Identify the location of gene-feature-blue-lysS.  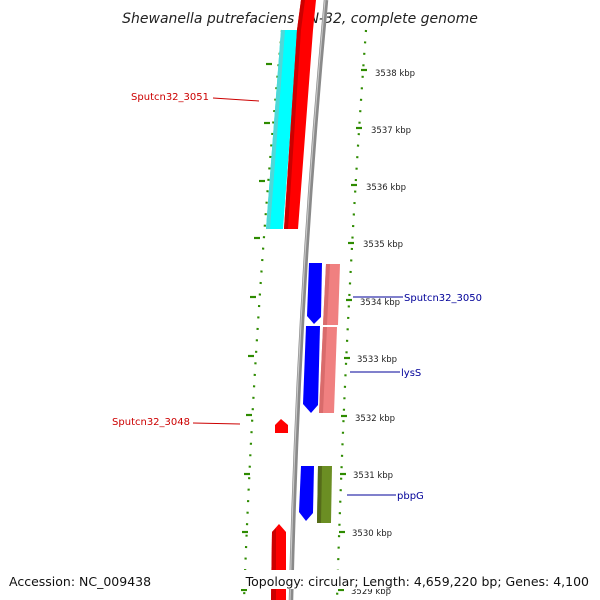
(311, 369).